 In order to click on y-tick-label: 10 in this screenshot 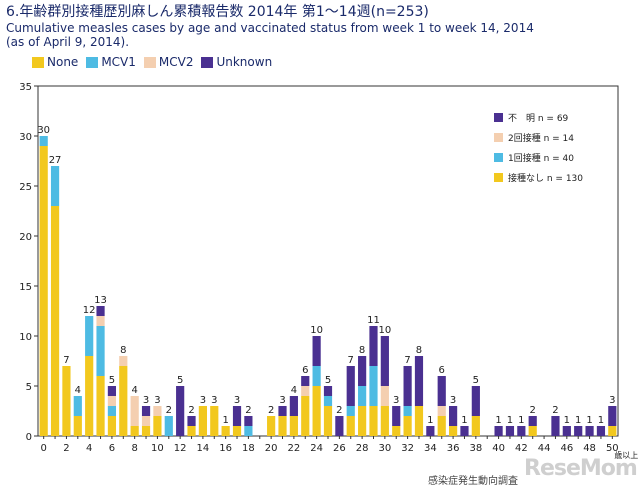, I will do `click(25, 337)`.